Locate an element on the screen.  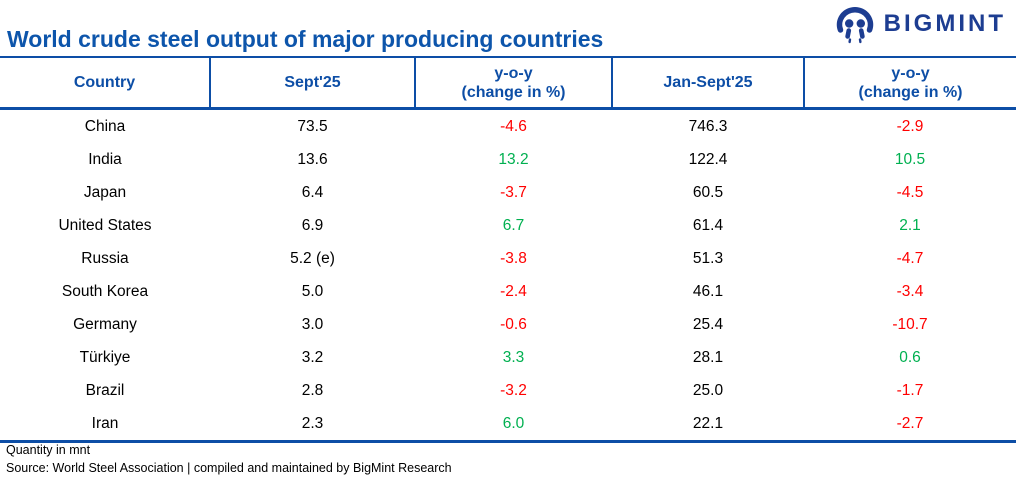
table-row: United States 6.9 6.7 61.4 2.1 is located at coordinates (508, 225).